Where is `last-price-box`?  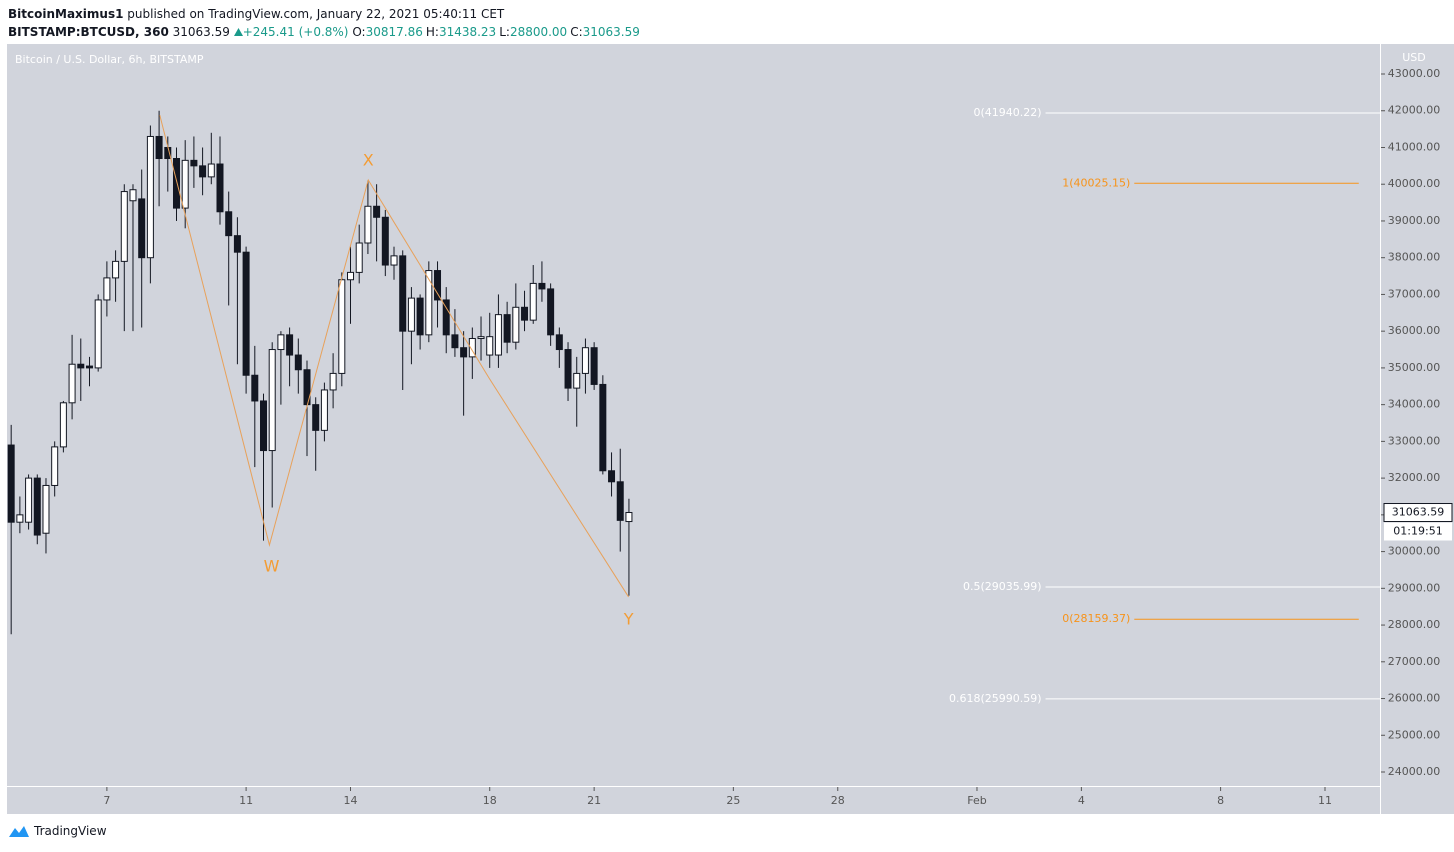
last-price-box is located at coordinates (1418, 513).